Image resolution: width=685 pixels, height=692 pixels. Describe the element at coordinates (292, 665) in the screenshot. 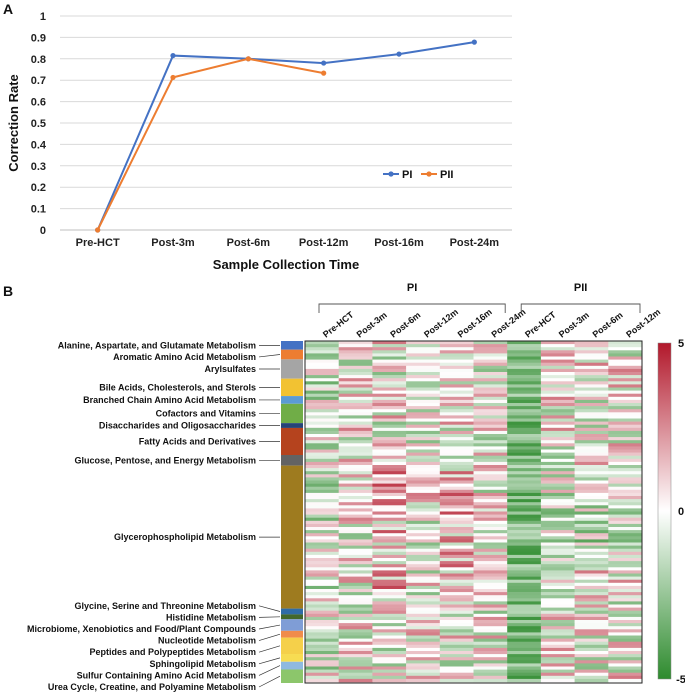

I see `category-color-bar` at that location.